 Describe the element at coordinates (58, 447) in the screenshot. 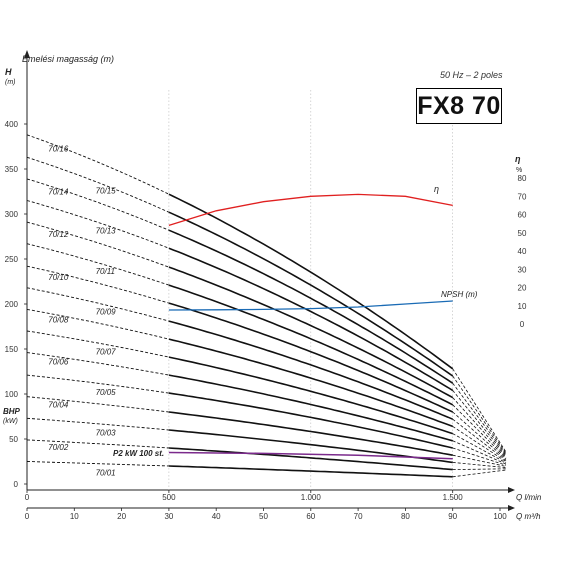

I see `curve-label-70-02: 70/02` at that location.